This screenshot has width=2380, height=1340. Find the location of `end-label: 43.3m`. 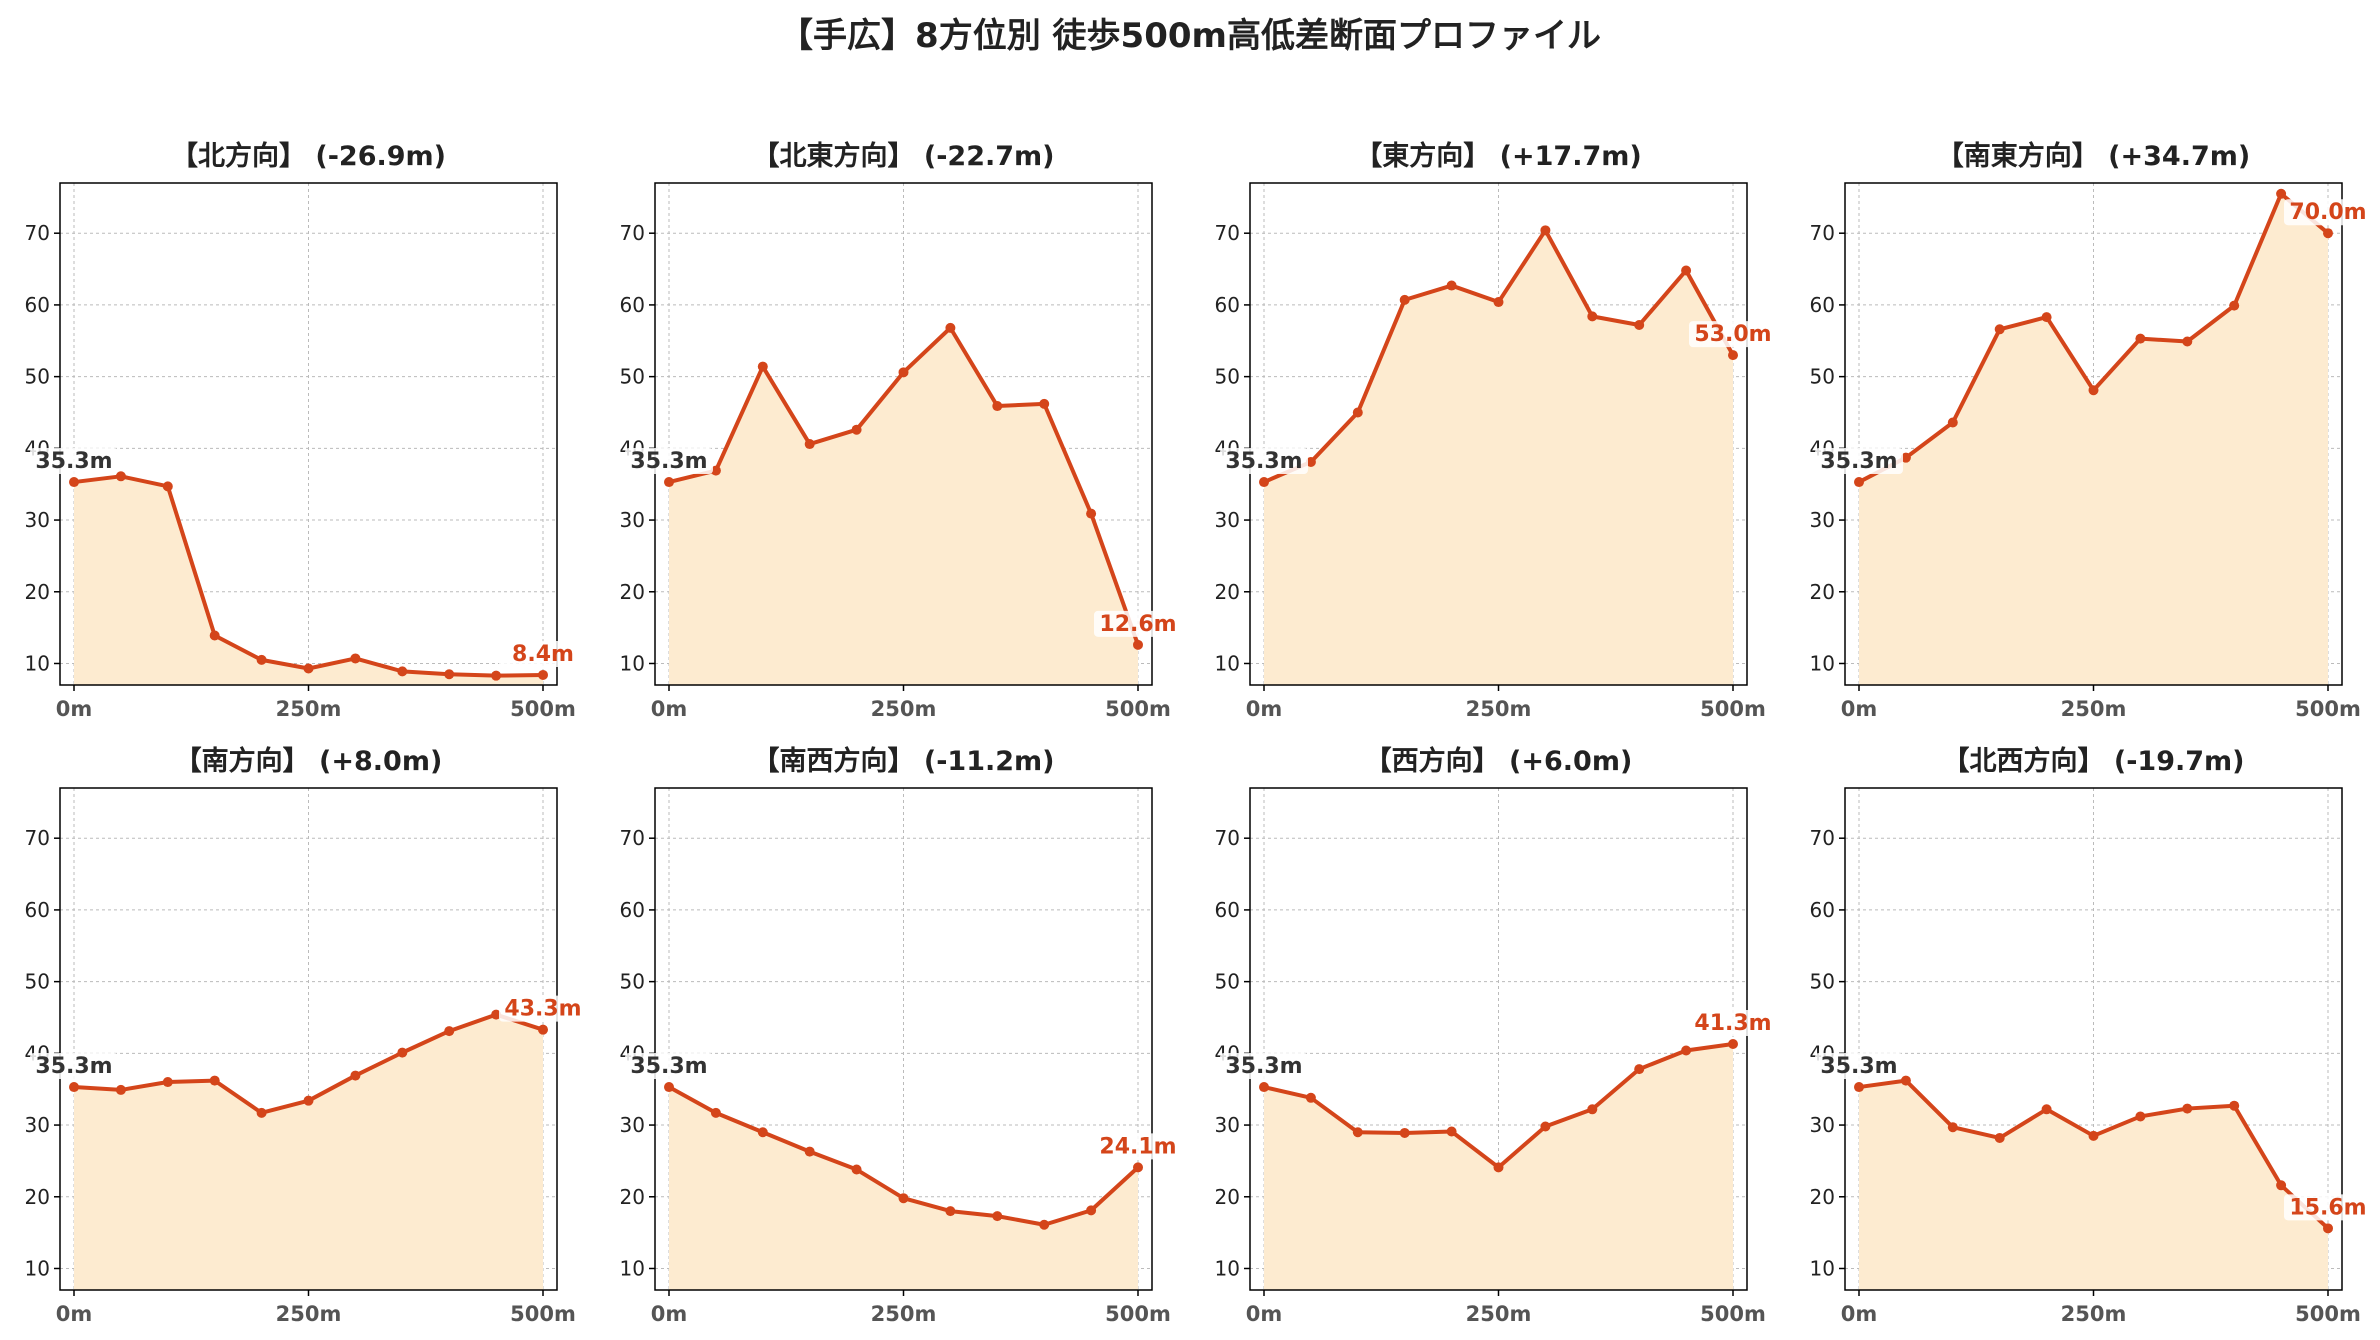

end-label: 43.3m is located at coordinates (542, 1009).